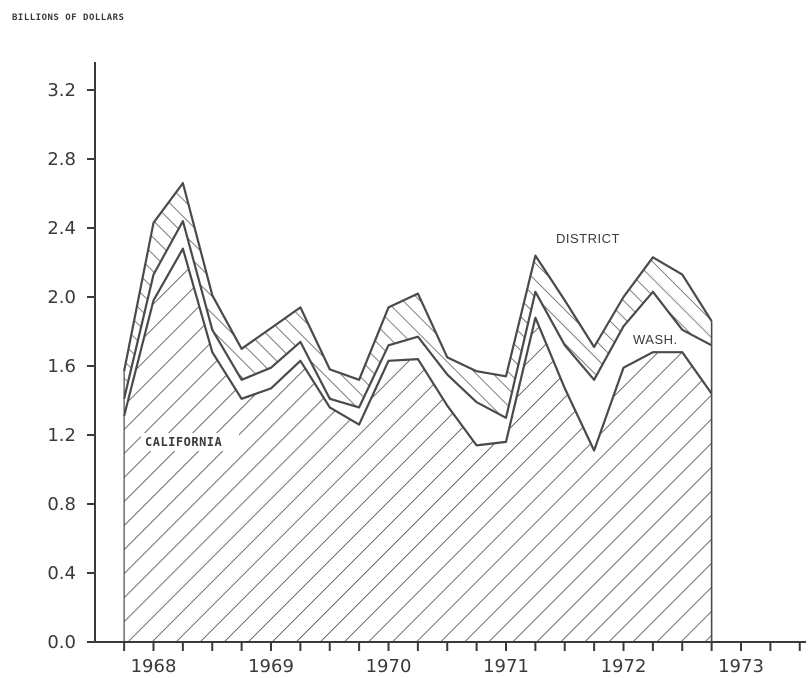 The image size is (809, 678). I want to click on y-tick-label: 3.2, so click(61, 90).